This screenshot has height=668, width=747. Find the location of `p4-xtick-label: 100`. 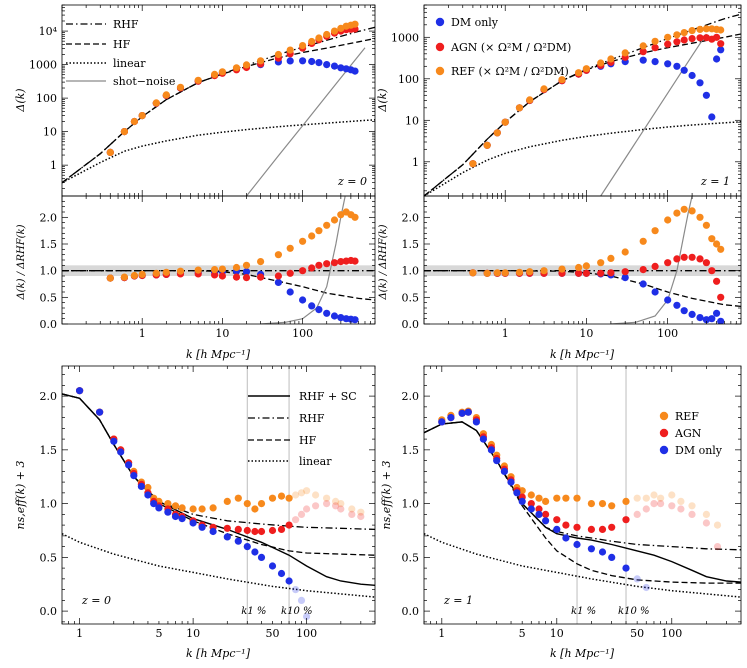

p4-xtick-label: 100 is located at coordinates (667, 333).